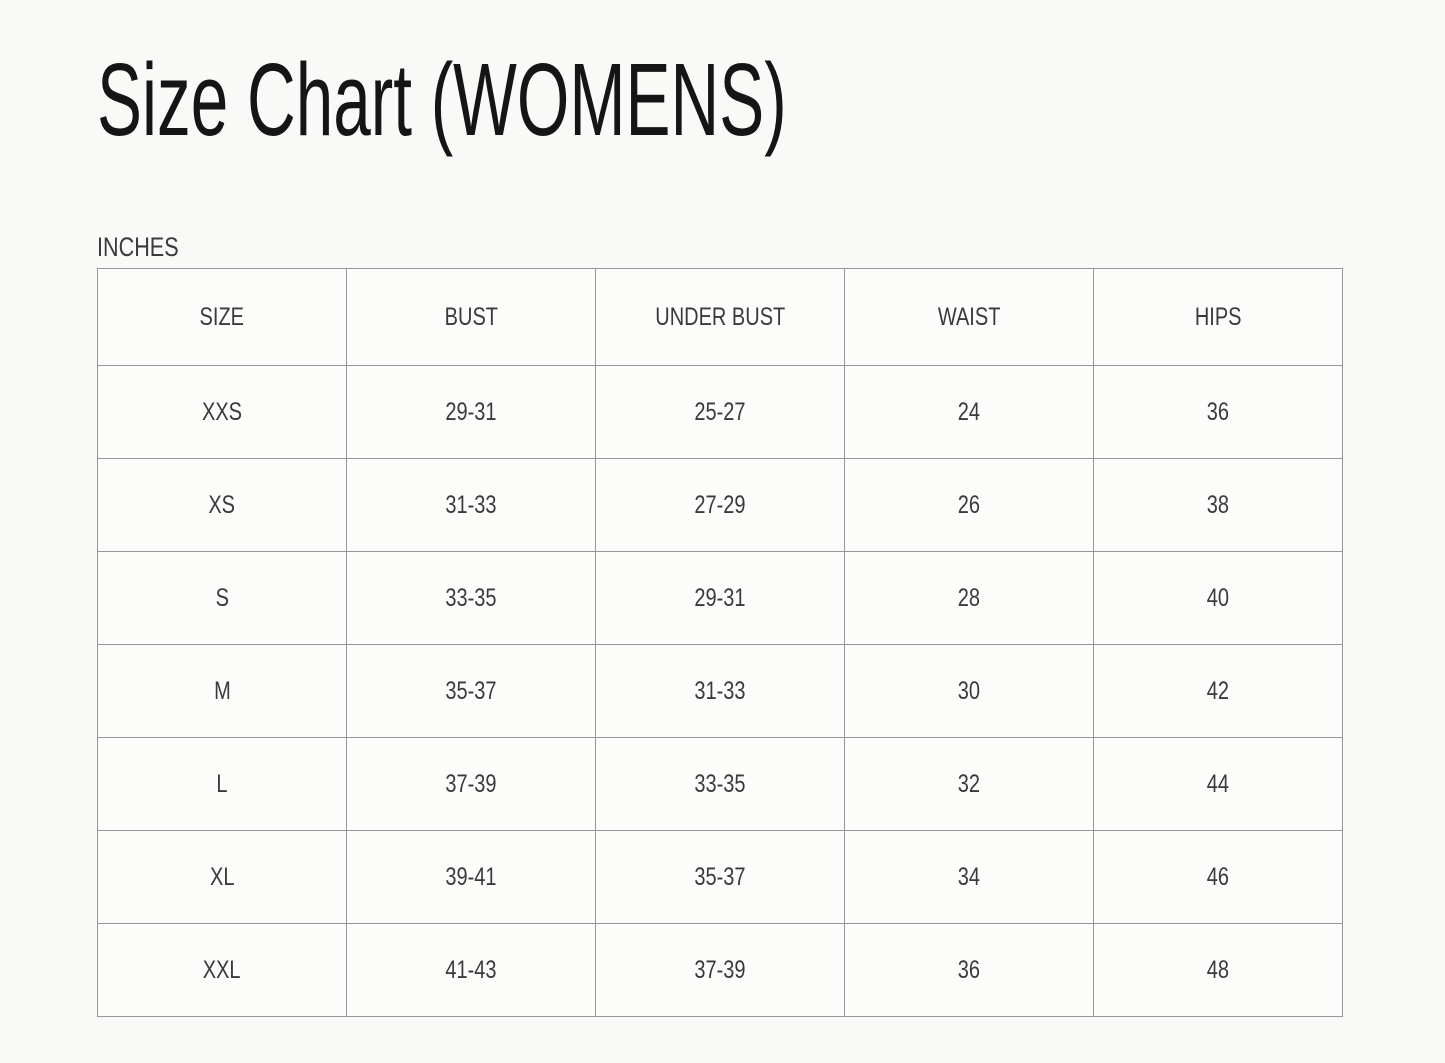 This screenshot has height=1063, width=1445. I want to click on cell-value: 24, so click(969, 411).